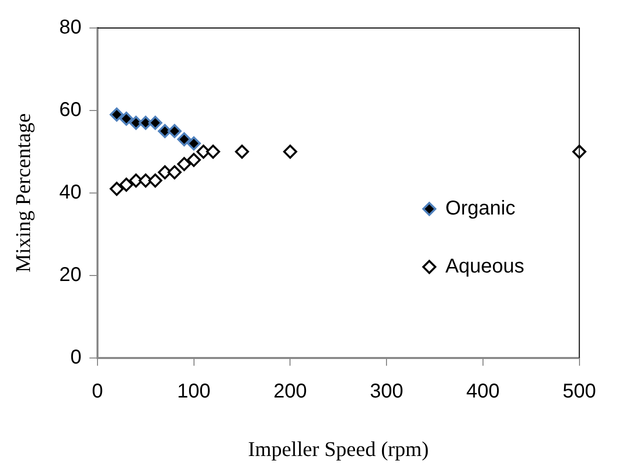 The width and height of the screenshot is (618, 475). Describe the element at coordinates (483, 391) in the screenshot. I see `x-tick-label: 400` at that location.